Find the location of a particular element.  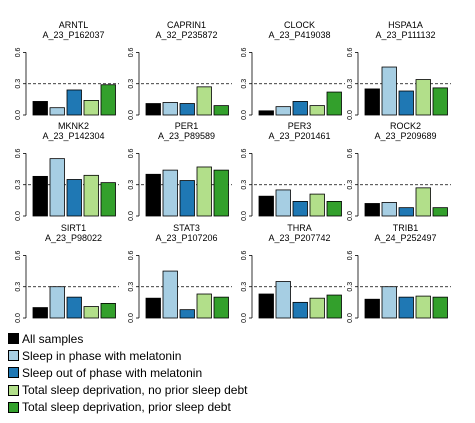

panel-gene-label: CLOCK is located at coordinates (299, 25).